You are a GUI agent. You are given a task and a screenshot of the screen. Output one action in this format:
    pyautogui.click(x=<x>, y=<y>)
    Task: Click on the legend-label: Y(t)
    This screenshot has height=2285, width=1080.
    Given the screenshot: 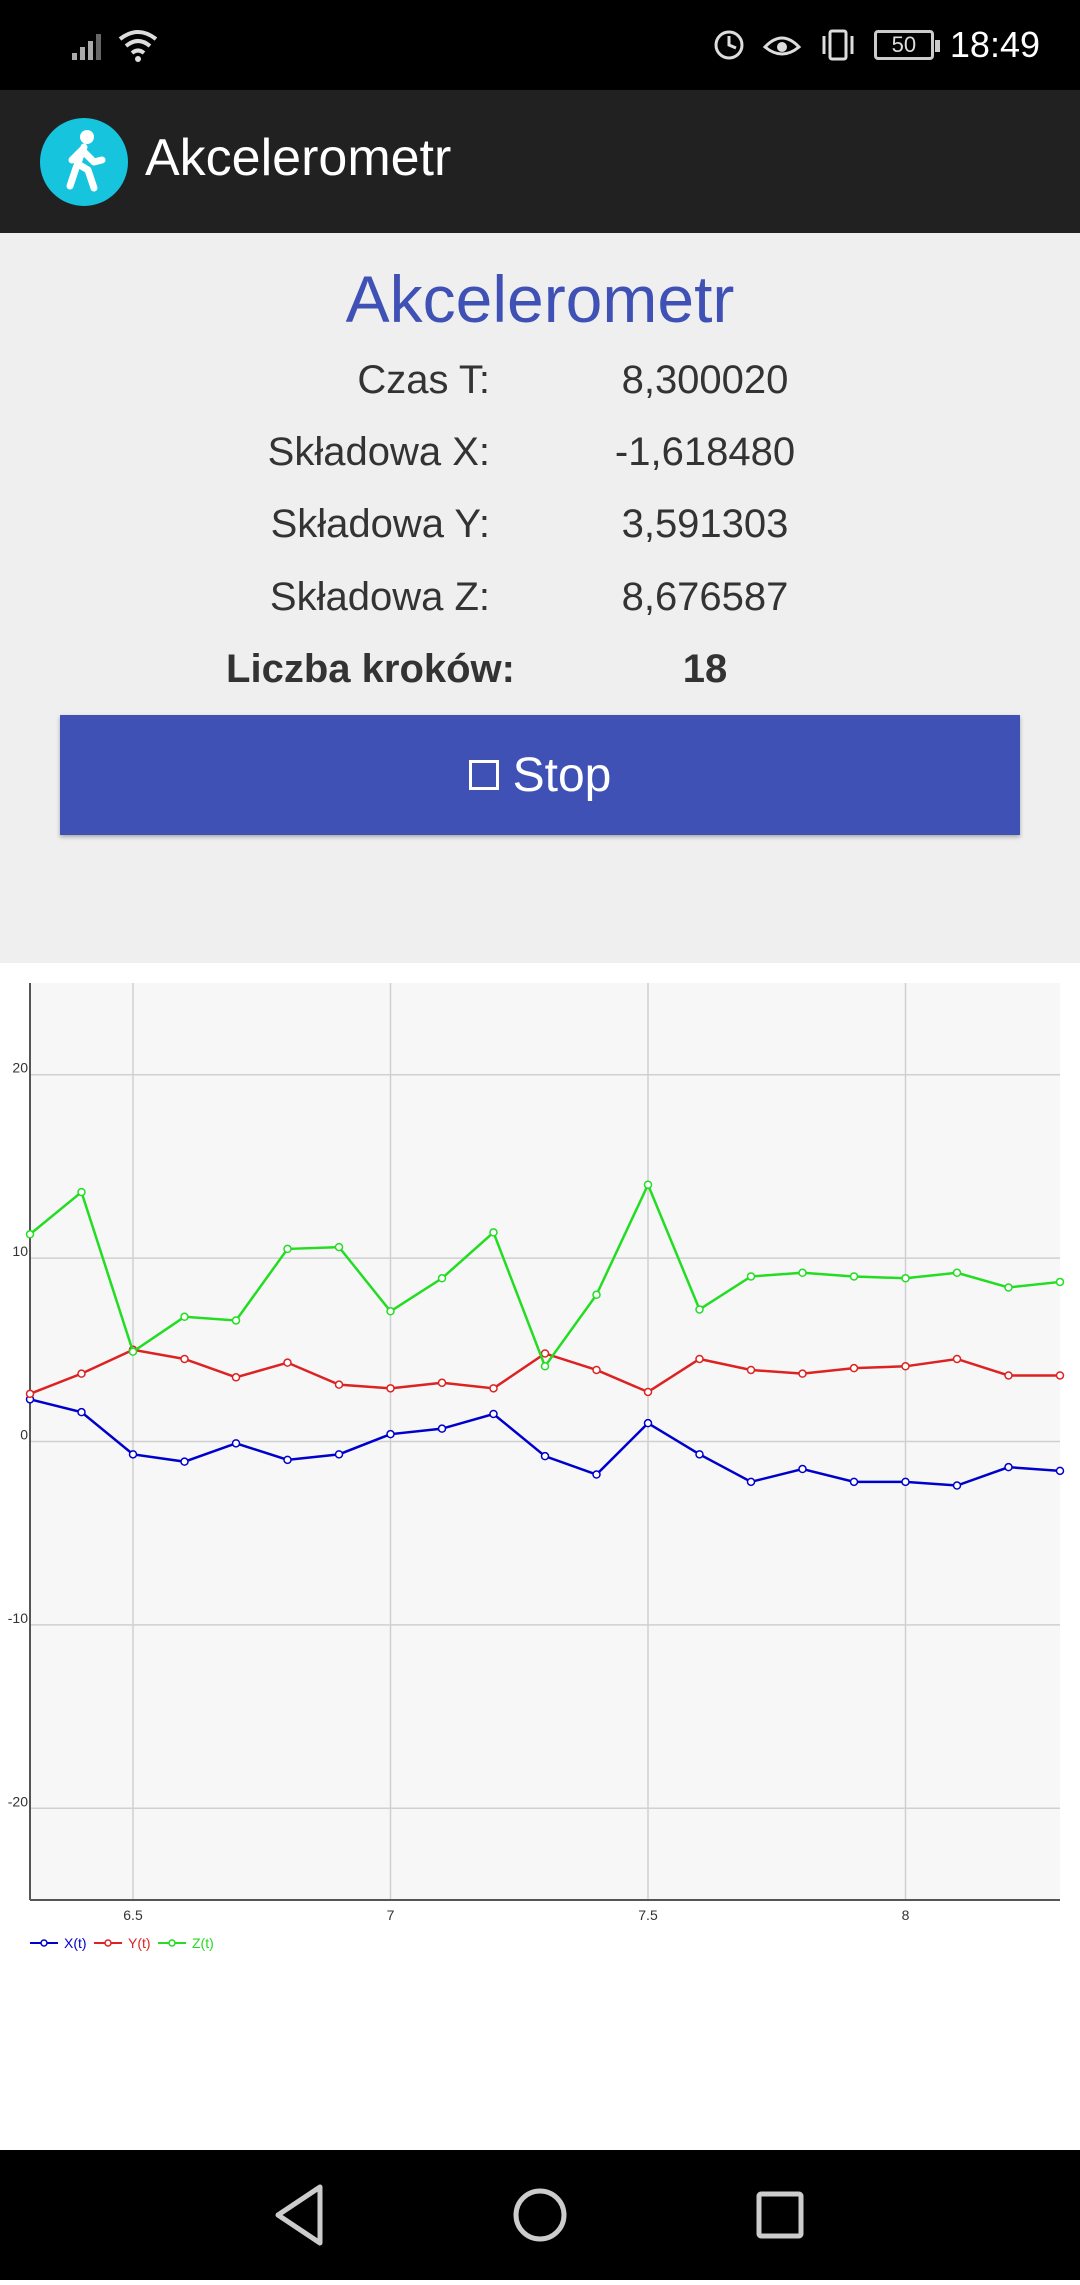 What is the action you would take?
    pyautogui.click(x=139, y=1943)
    